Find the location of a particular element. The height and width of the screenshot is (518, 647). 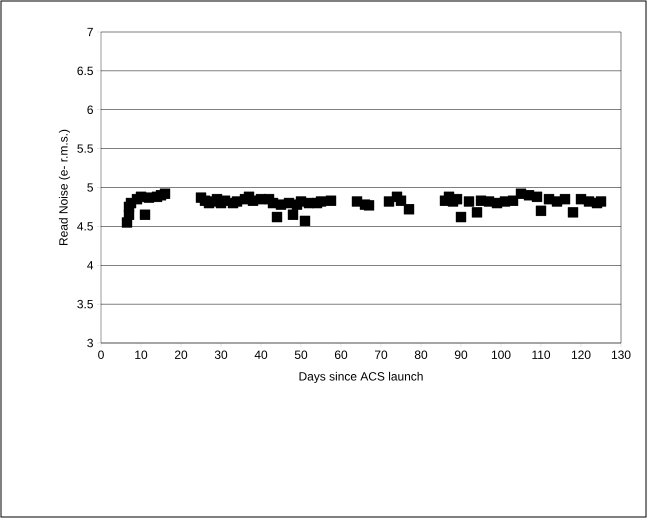

y-axis-title: Read Noise (e- r.m.s.) is located at coordinates (64, 187).